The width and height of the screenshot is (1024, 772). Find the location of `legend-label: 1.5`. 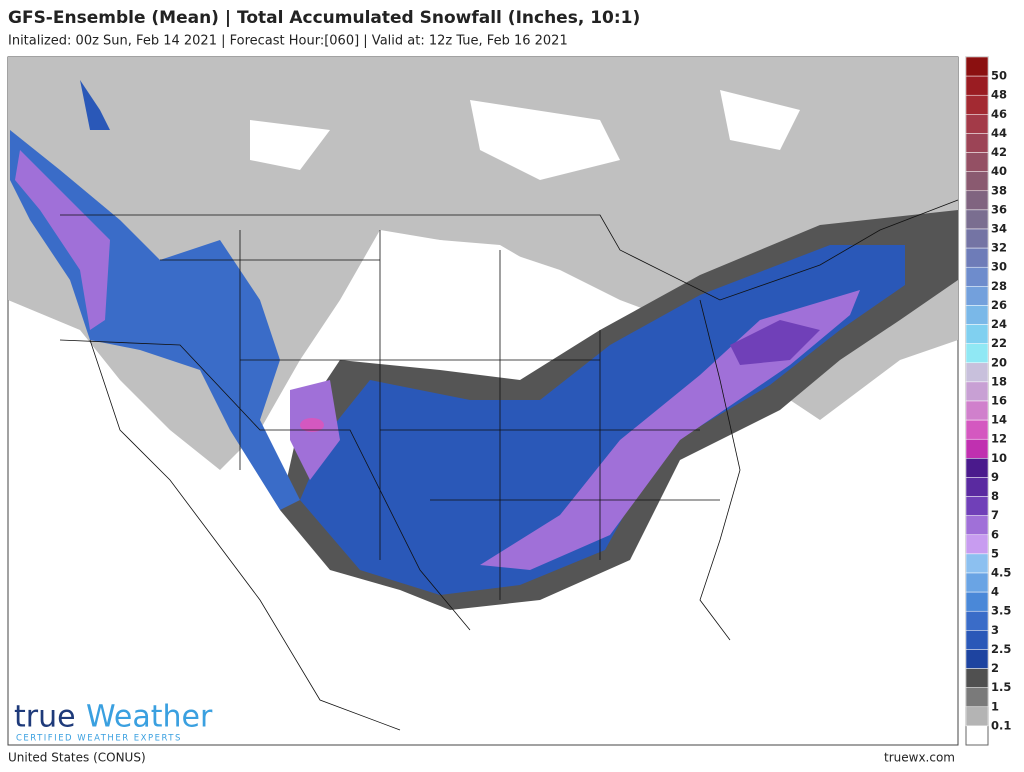

legend-label: 1.5 is located at coordinates (1001, 687).